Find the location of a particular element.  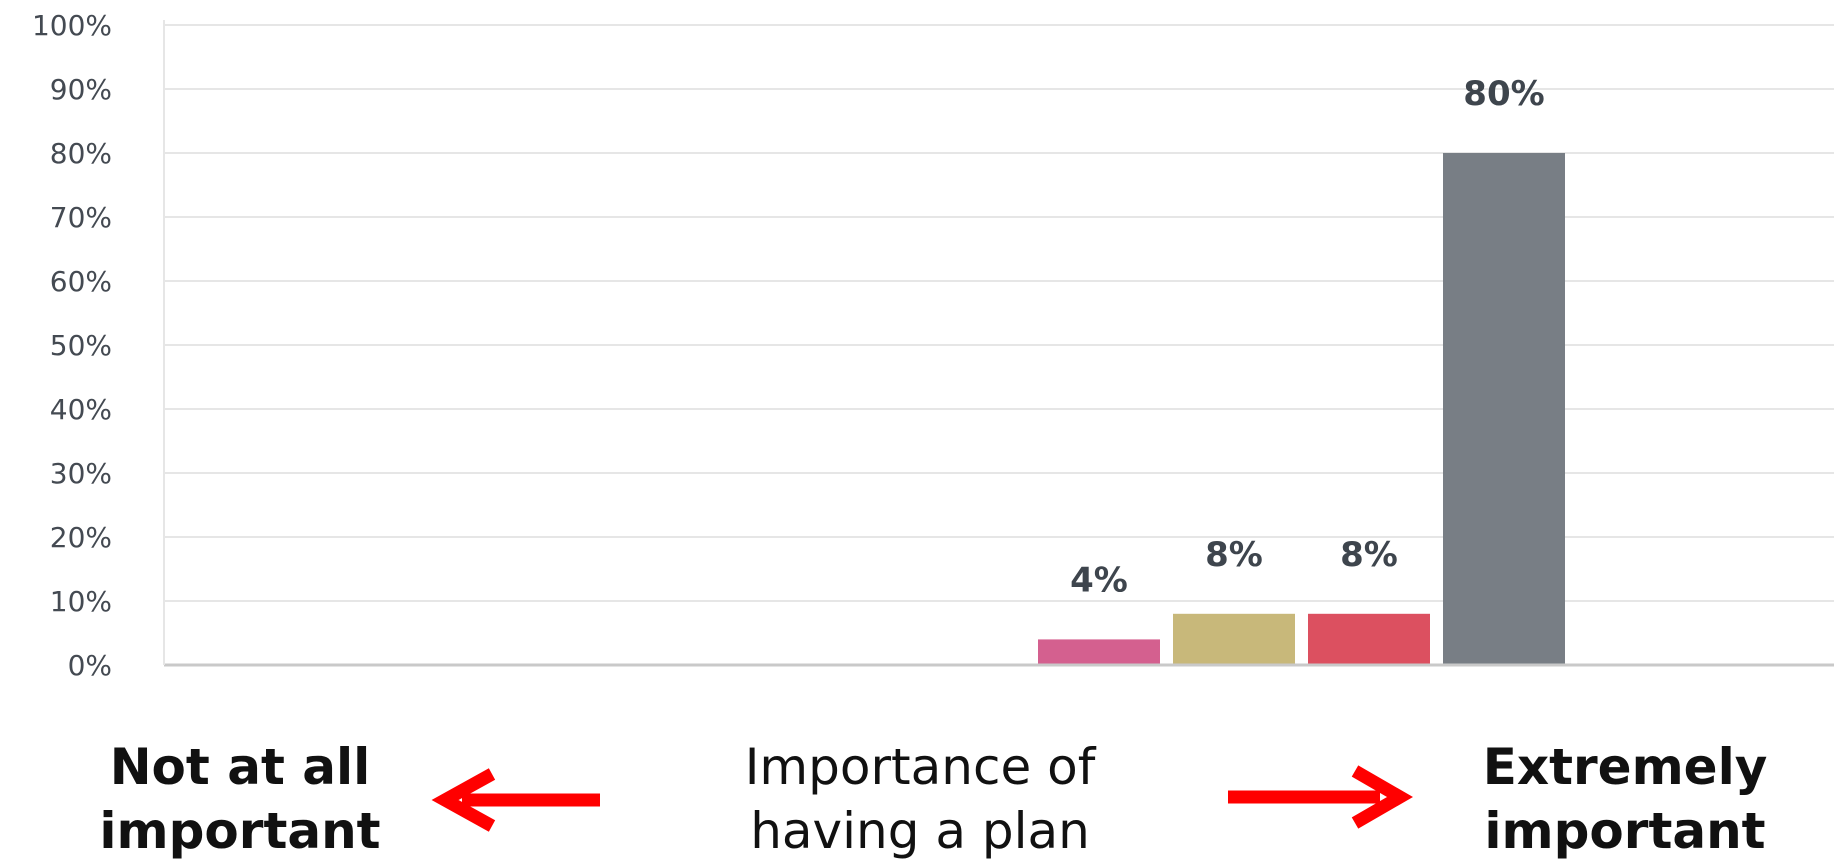

y-tick-label: 90% is located at coordinates (81, 89).